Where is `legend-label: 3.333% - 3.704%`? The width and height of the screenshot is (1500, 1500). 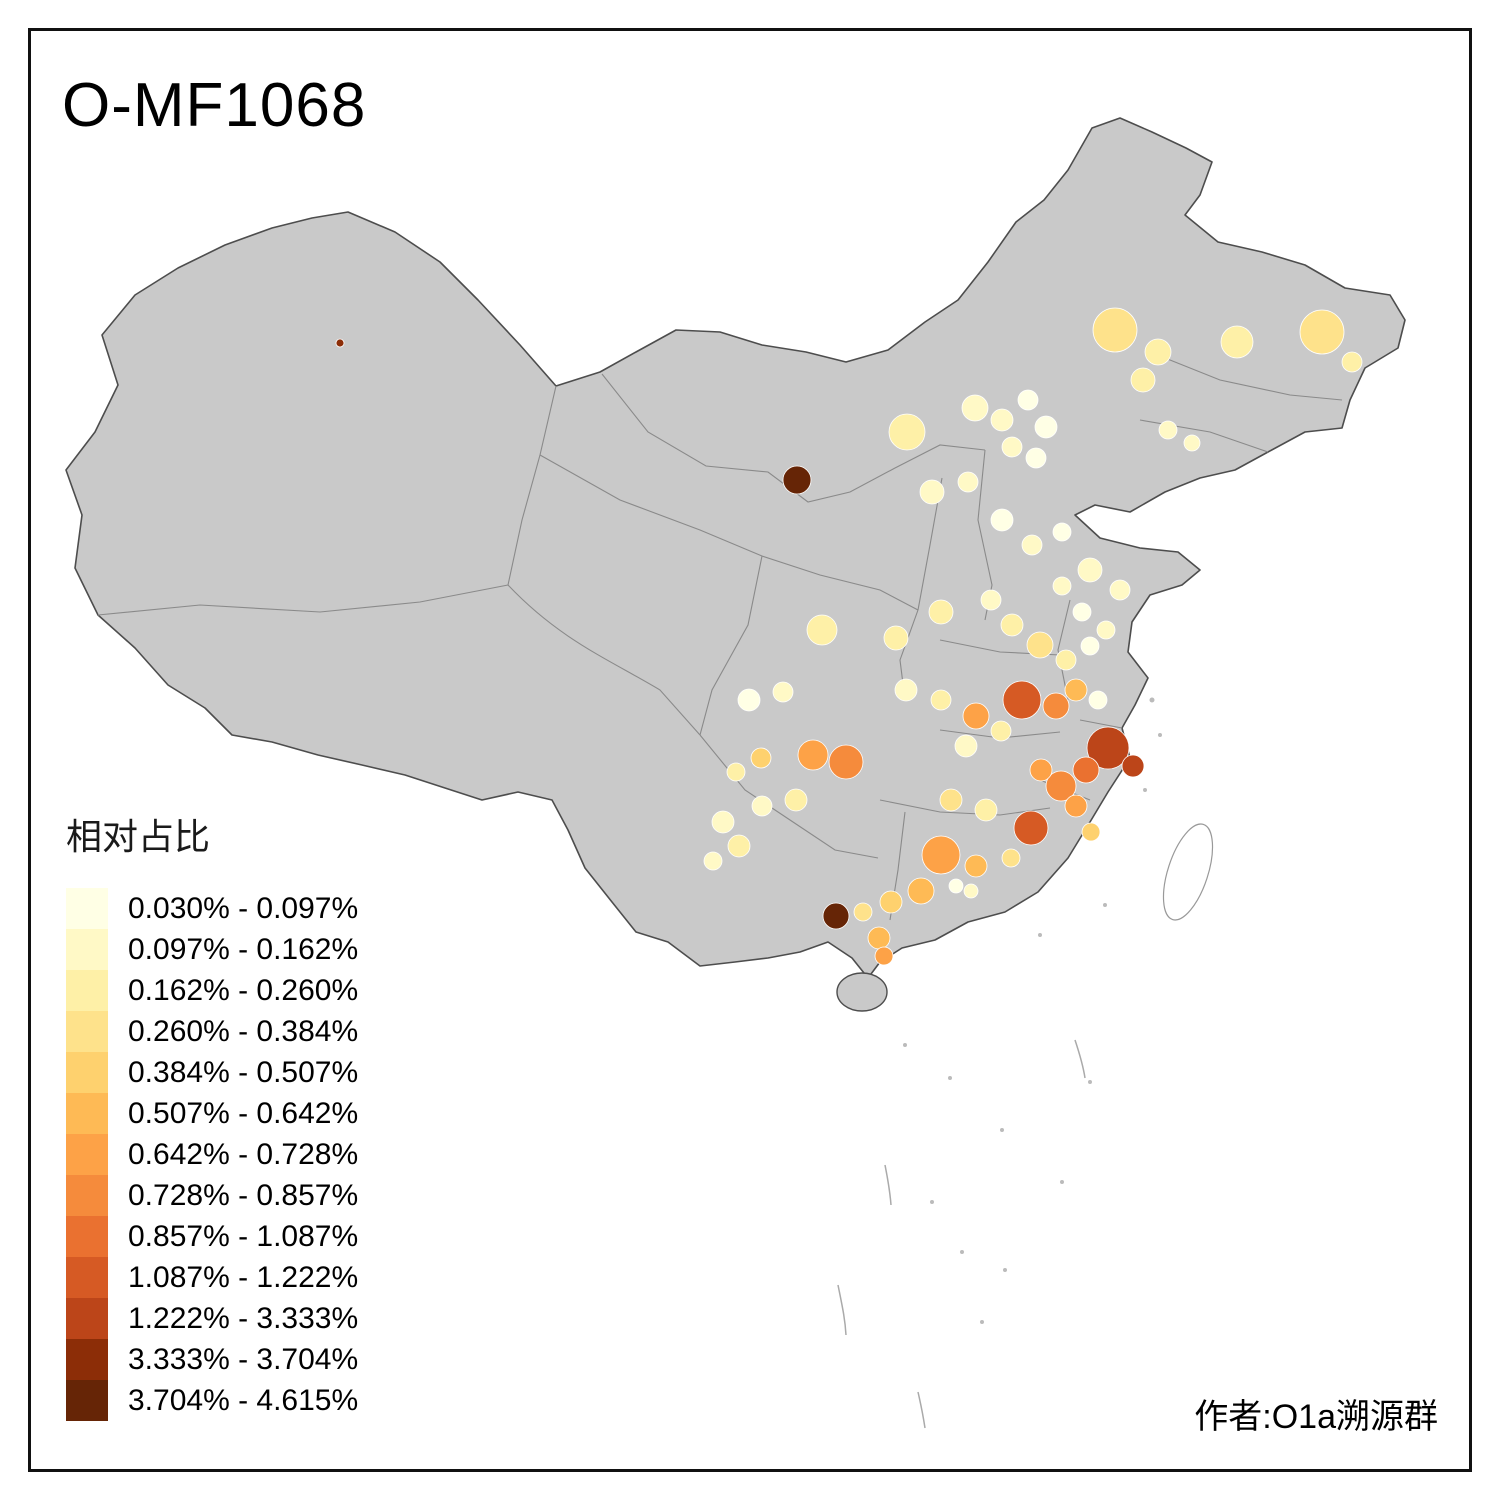 legend-label: 3.333% - 3.704% is located at coordinates (243, 1359).